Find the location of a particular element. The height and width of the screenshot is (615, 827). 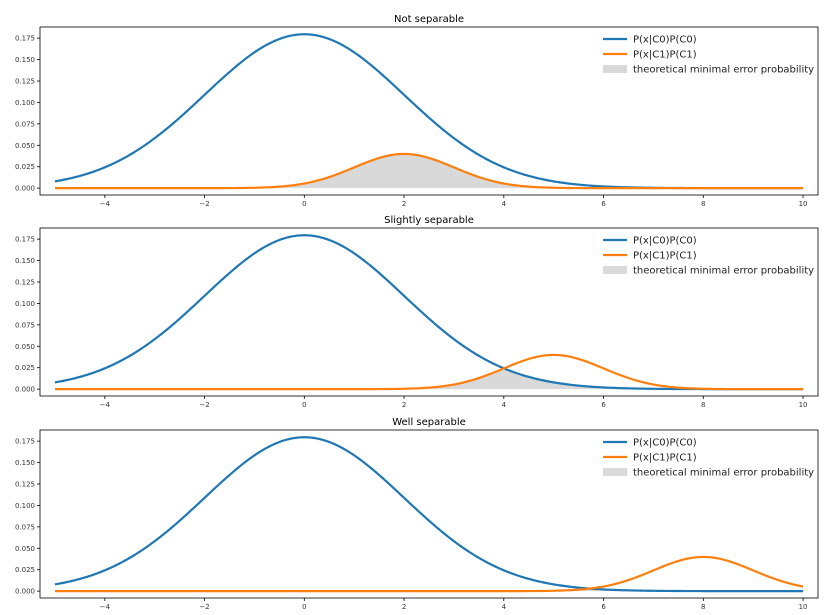

panel-title: Well separable is located at coordinates (429, 422).